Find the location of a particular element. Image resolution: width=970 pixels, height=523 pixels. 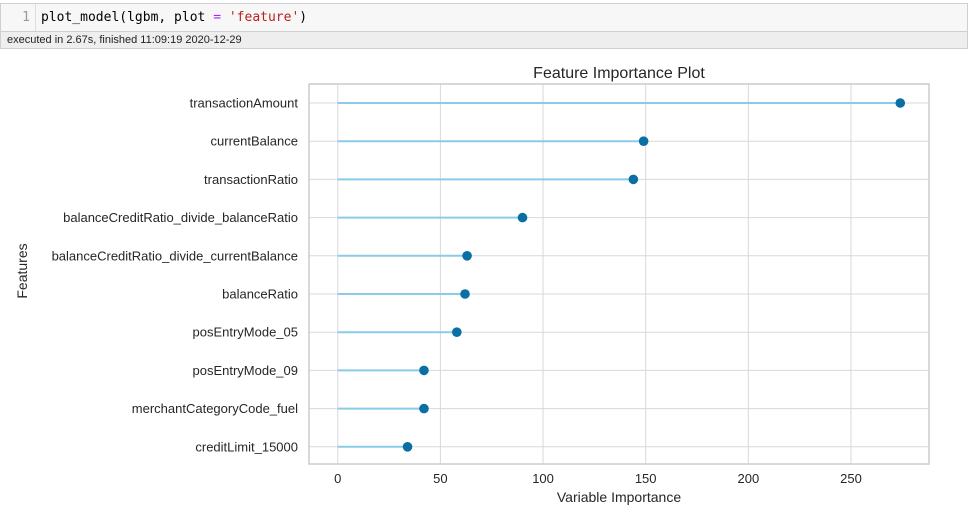

y-axis-label: Features is located at coordinates (22, 270).